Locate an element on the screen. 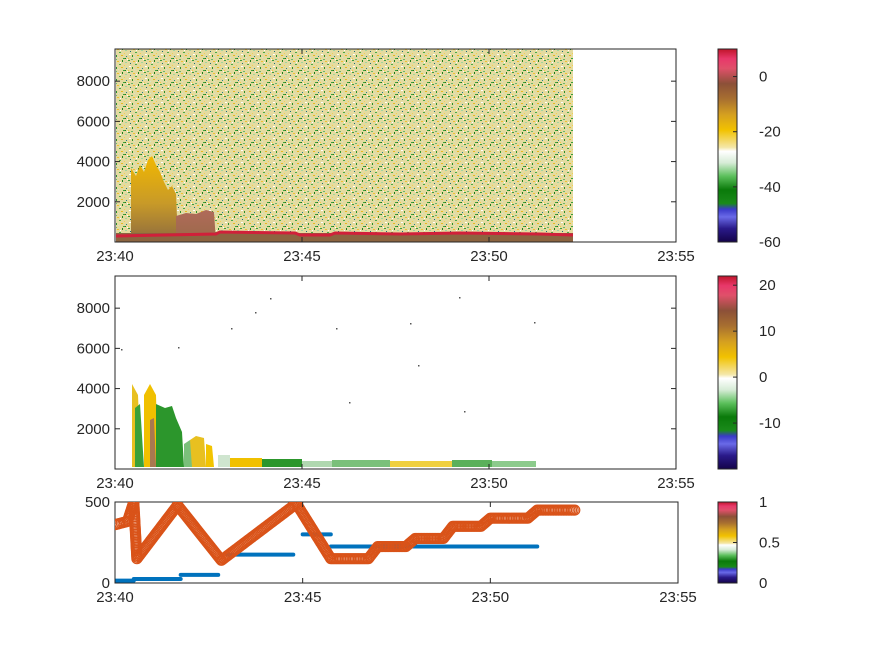  colorbars: 0 -20 -40 -60 20 10 0 -10 1 0.5 0 is located at coordinates (749, 320).